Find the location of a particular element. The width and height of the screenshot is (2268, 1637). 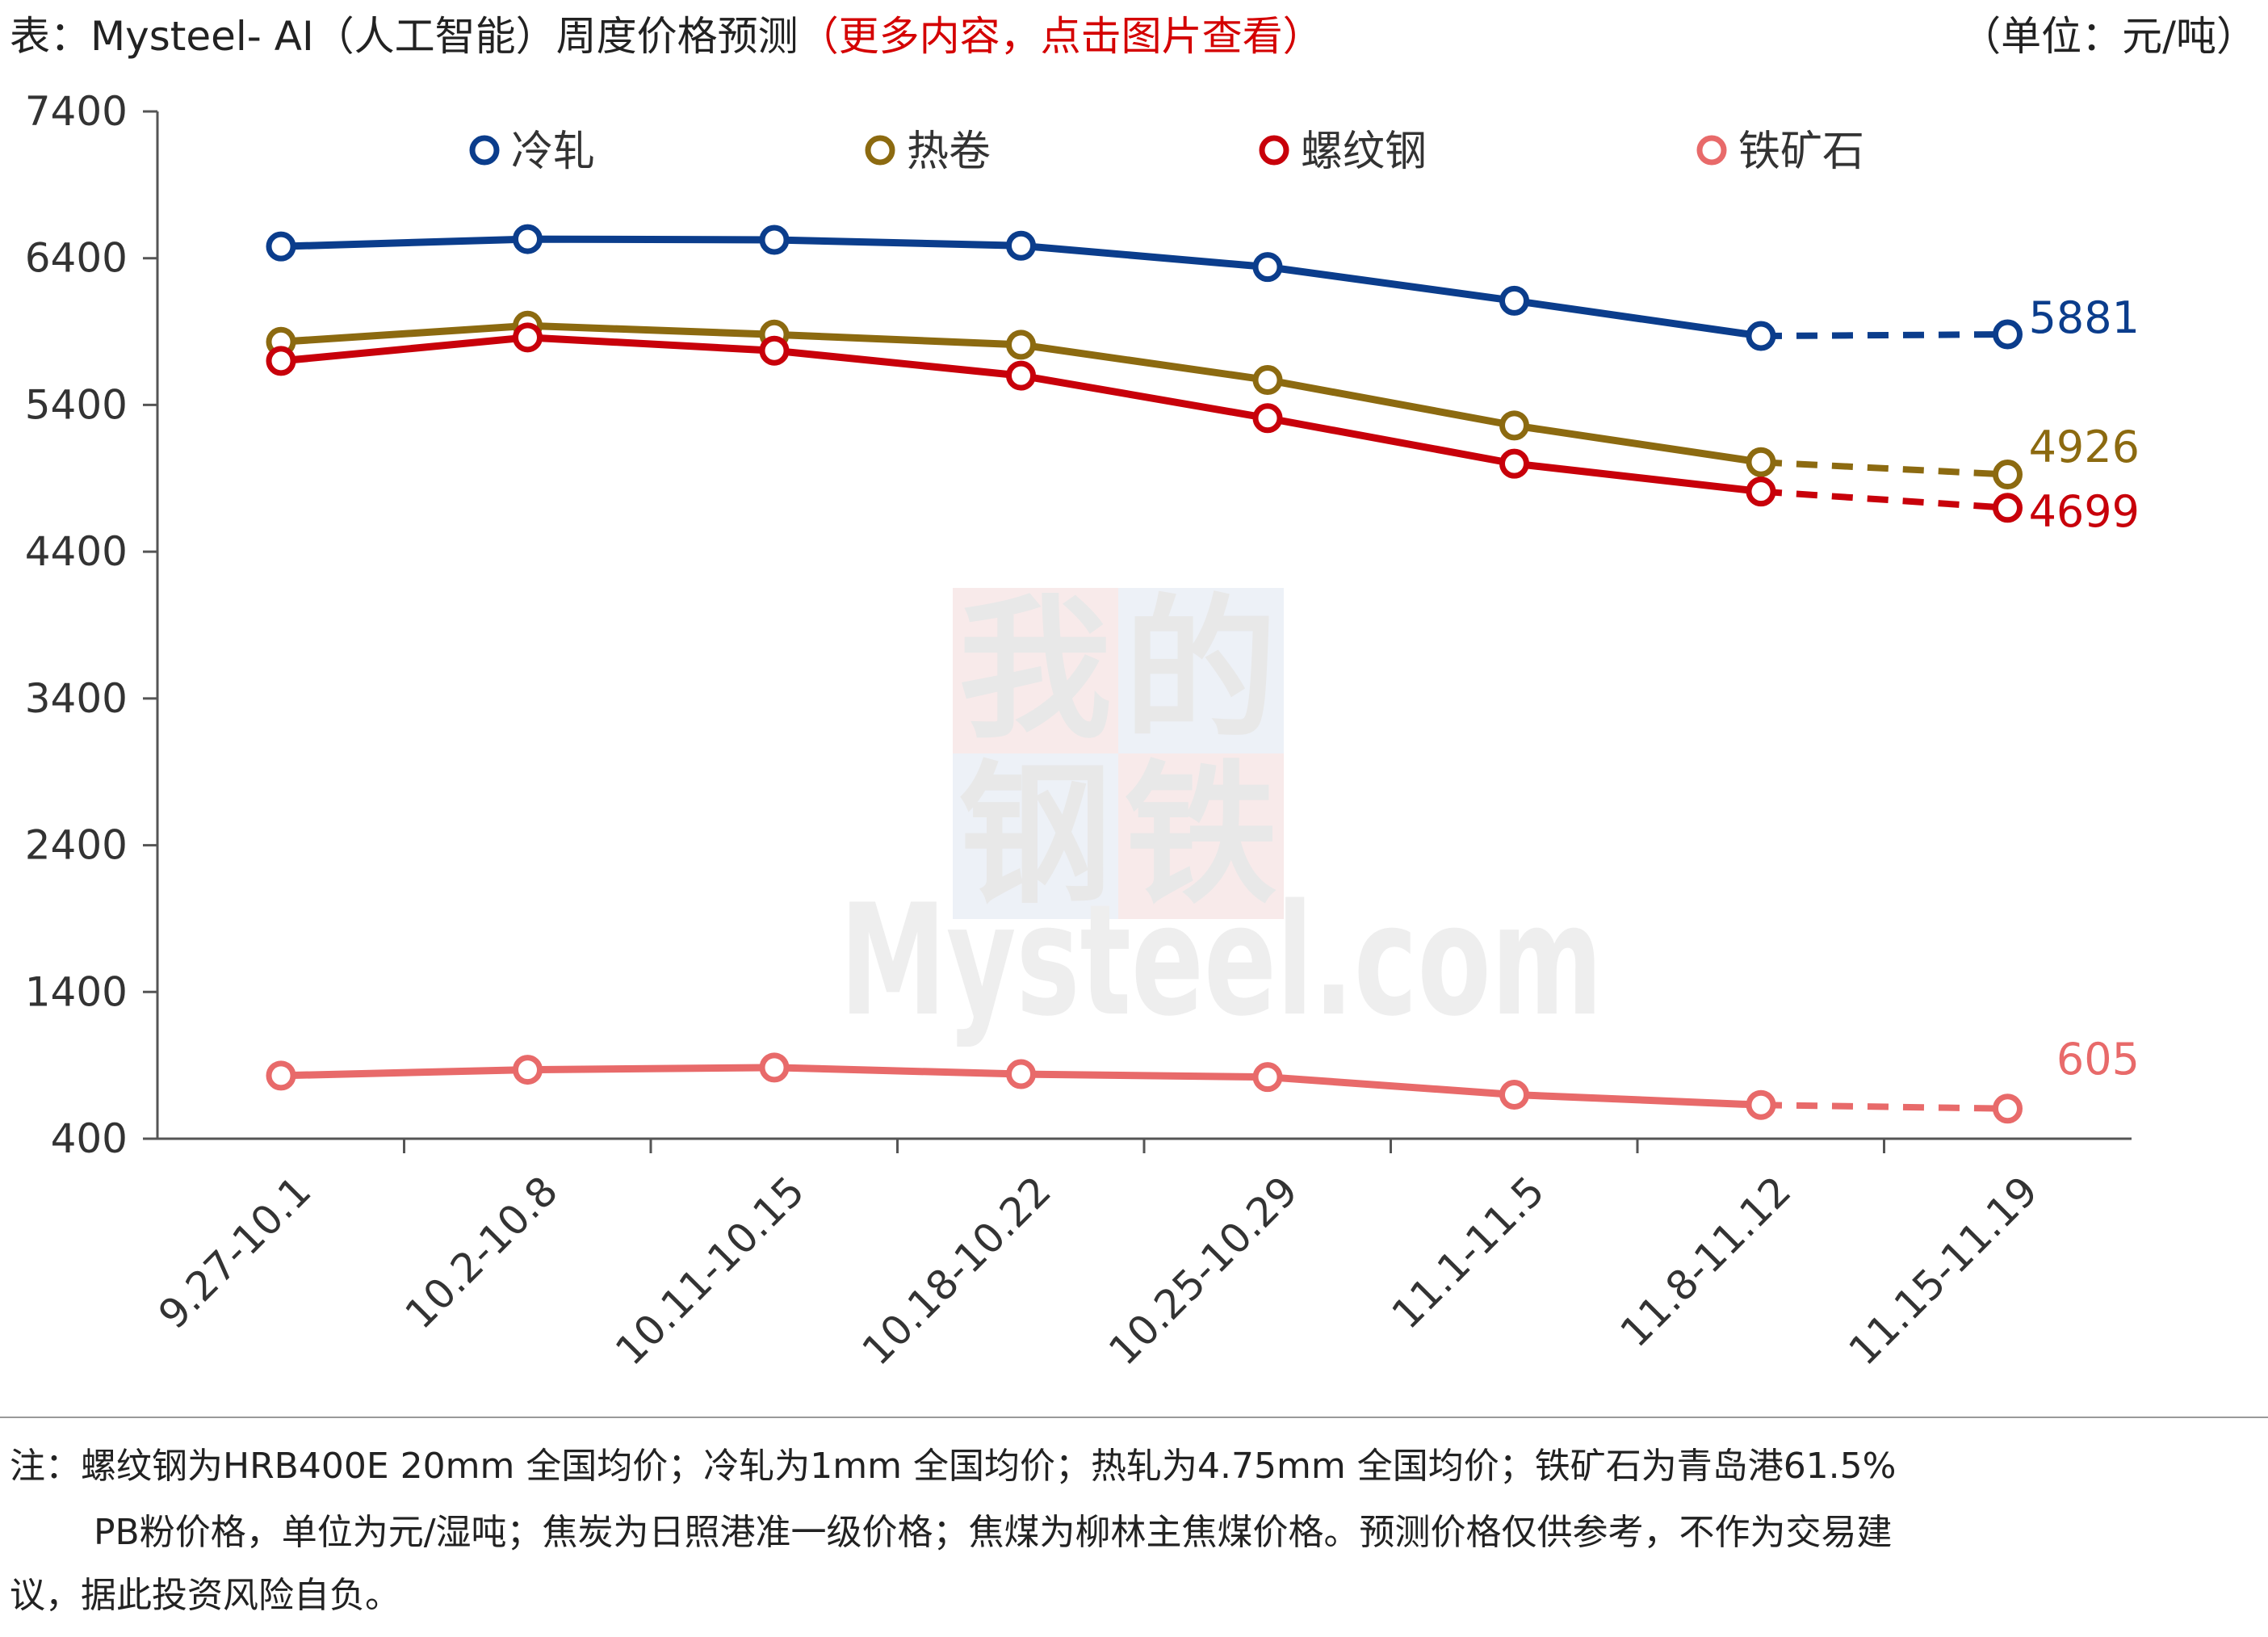

watermark-char-4: 铁 is located at coordinates (1200, 835).